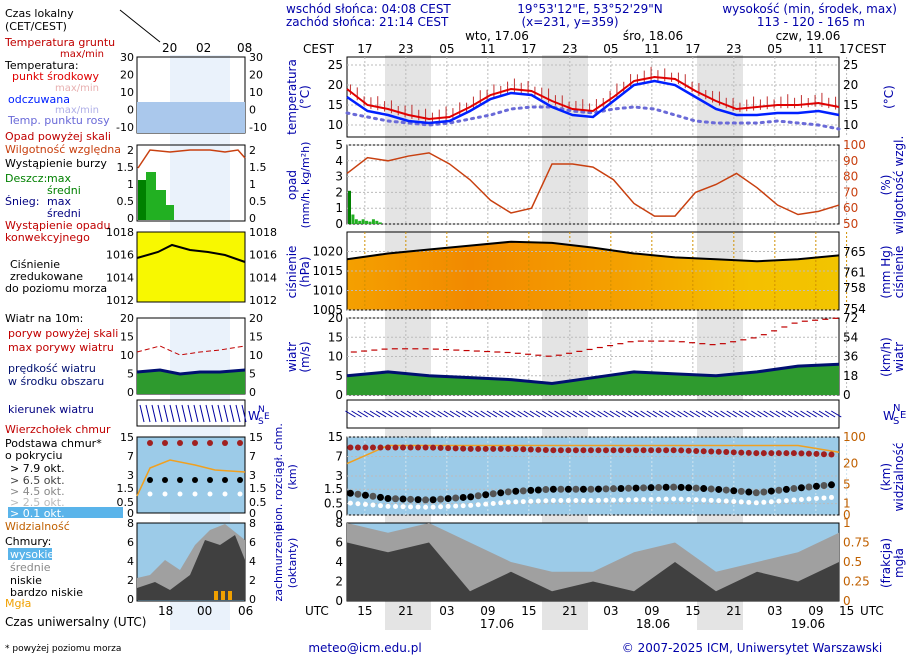 This screenshot has width=910, height=664. Describe the element at coordinates (263, 232) in the screenshot. I see `legend-tick: 1018` at that location.